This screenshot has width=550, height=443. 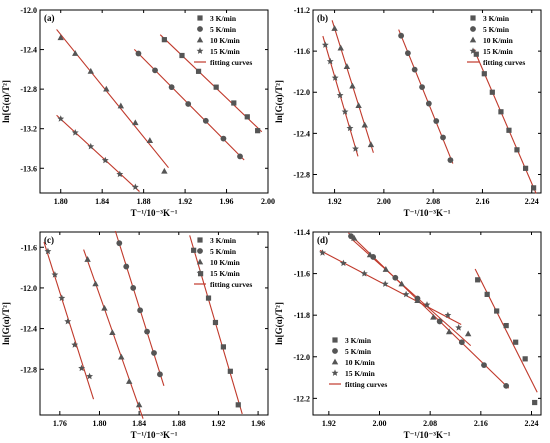 I want to click on y-axis-label: ln[G(α)/T²], so click(x=6, y=323).